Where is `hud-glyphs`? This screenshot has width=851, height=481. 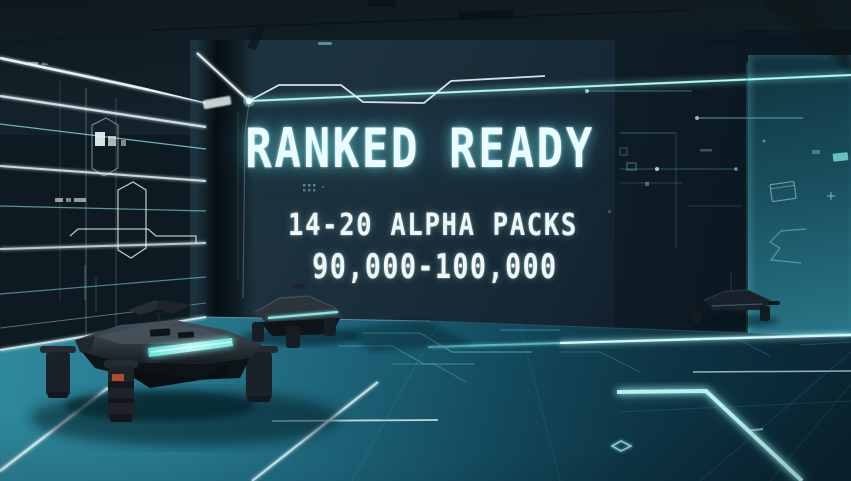 hud-glyphs is located at coordinates (449, 171).